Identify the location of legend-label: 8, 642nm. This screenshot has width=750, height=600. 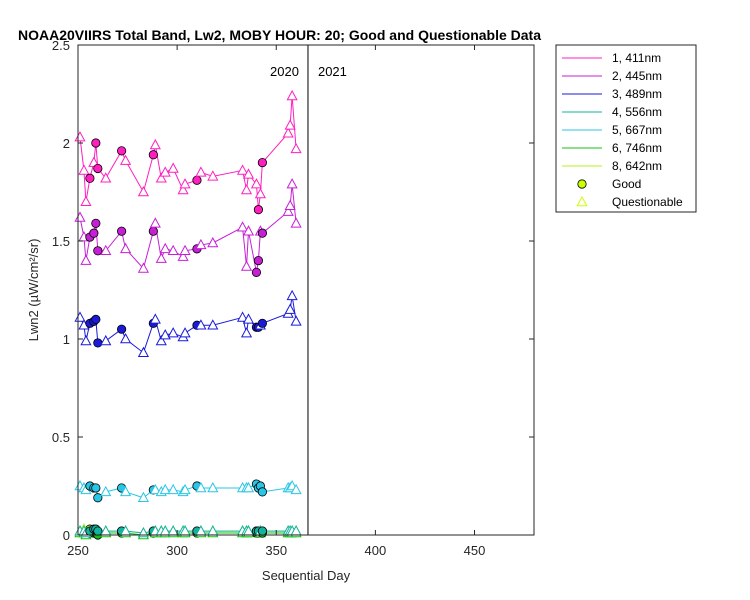
(637, 166).